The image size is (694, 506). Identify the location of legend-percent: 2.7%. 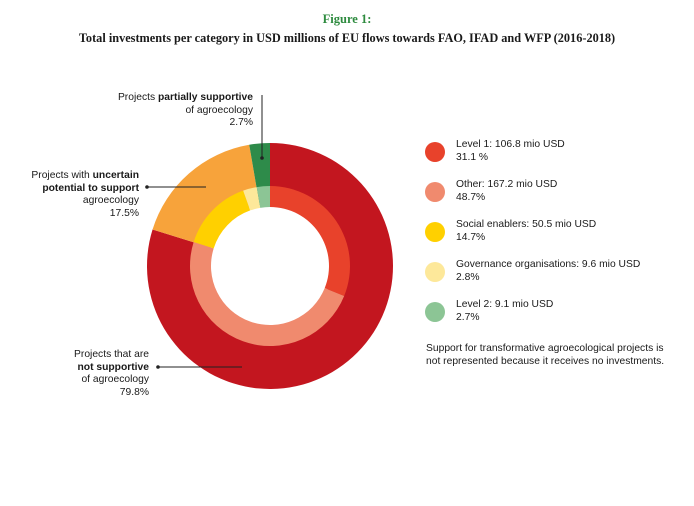
(468, 317).